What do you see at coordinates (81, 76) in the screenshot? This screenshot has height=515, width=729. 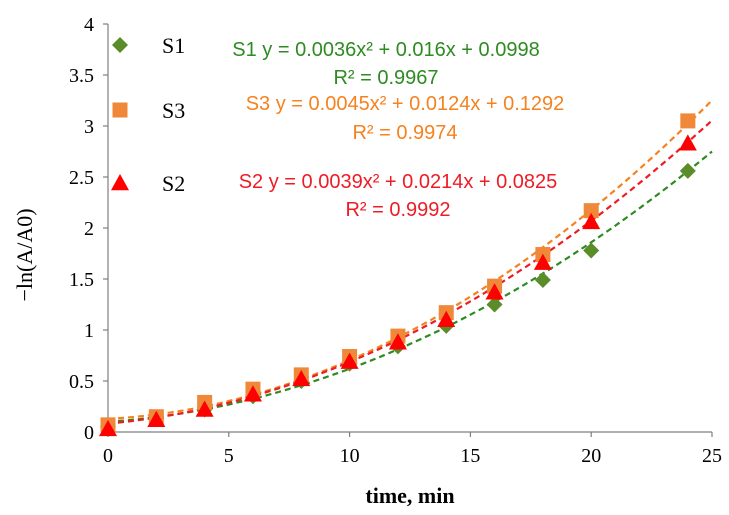 I see `y-tick-label: 3.5` at bounding box center [81, 76].